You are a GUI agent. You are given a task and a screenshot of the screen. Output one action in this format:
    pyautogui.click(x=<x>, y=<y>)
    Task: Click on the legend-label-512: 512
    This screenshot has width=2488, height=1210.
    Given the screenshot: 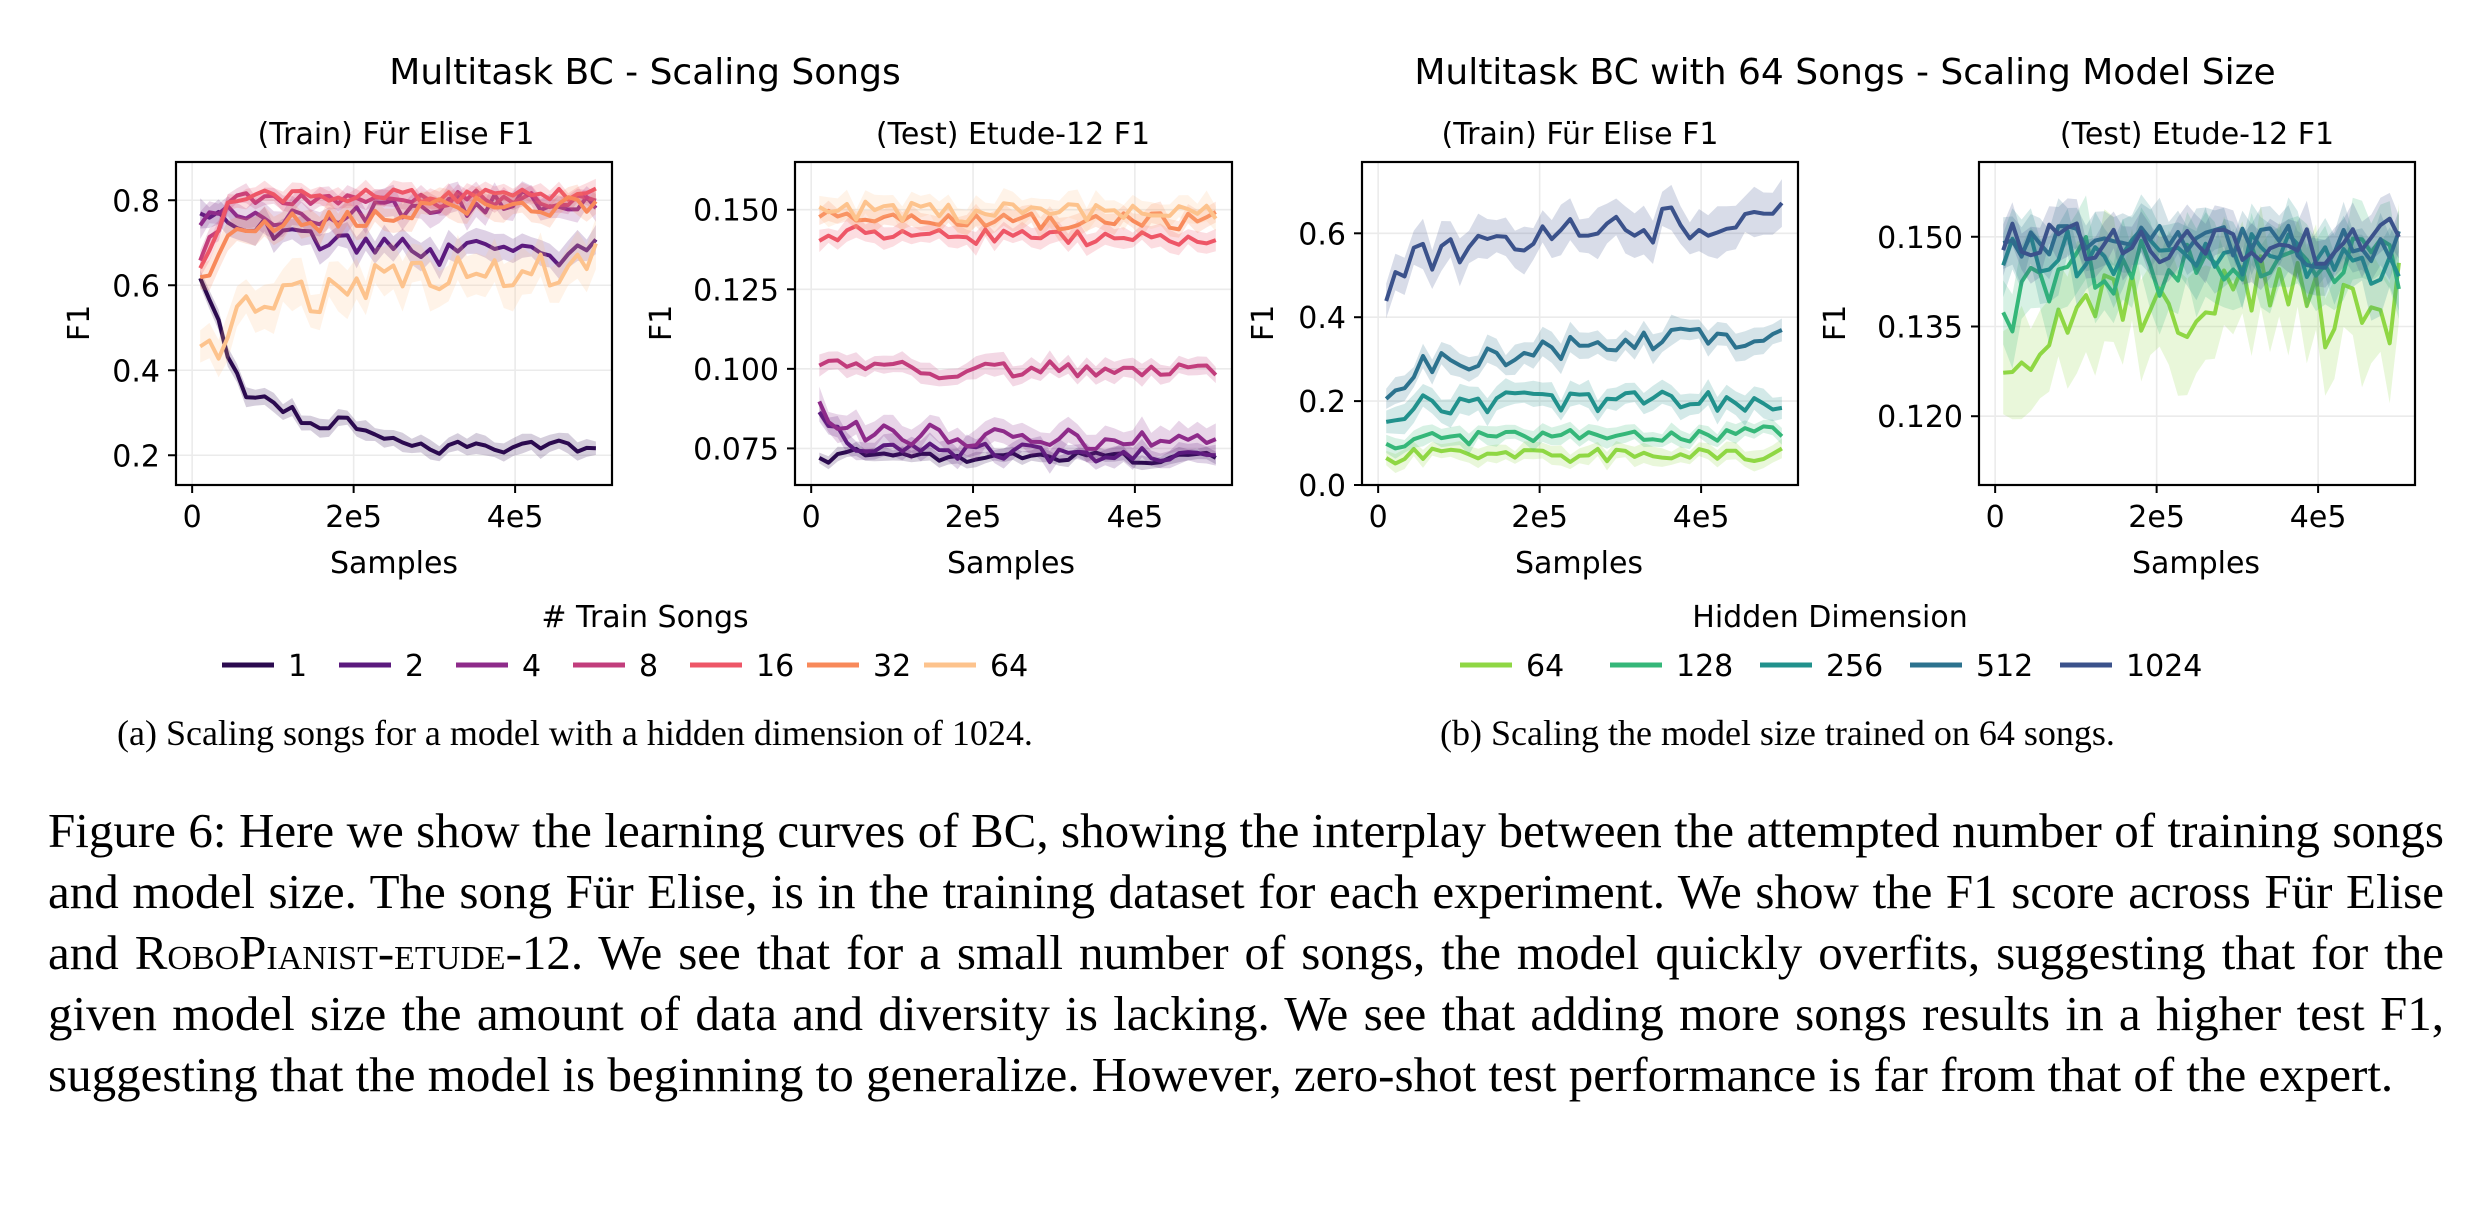 What is the action you would take?
    pyautogui.click(x=2004, y=666)
    